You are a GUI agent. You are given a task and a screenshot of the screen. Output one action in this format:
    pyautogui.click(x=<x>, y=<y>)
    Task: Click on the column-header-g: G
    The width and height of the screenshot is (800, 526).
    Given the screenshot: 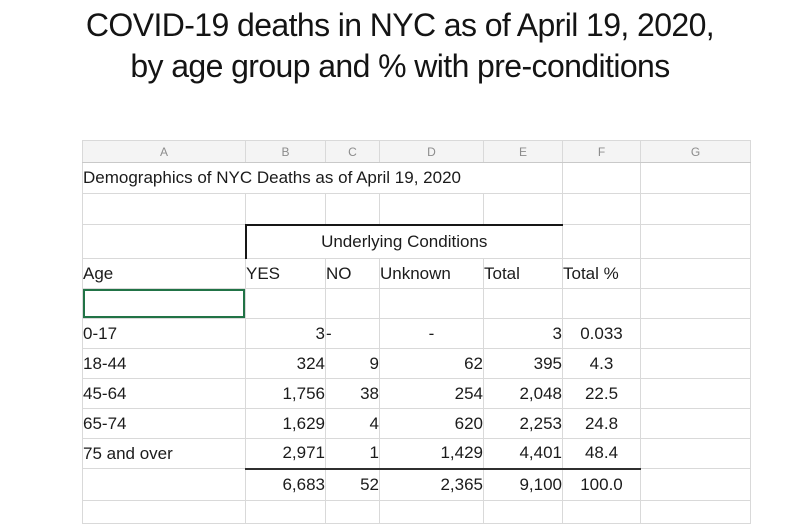 What is the action you would take?
    pyautogui.click(x=695, y=151)
    